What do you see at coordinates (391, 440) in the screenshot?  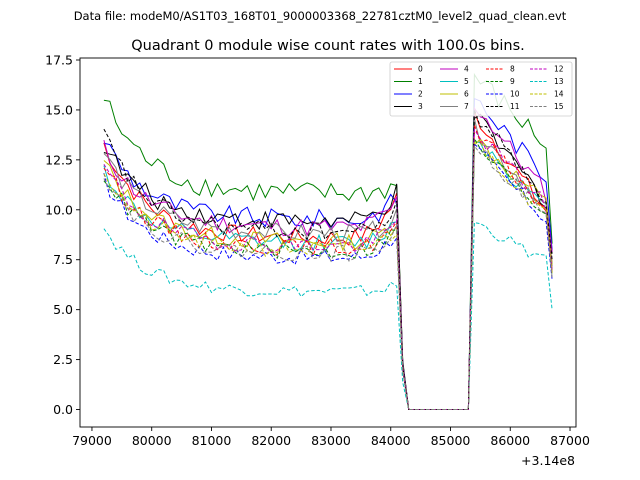 I see `x-tick-label: 84000` at bounding box center [391, 440].